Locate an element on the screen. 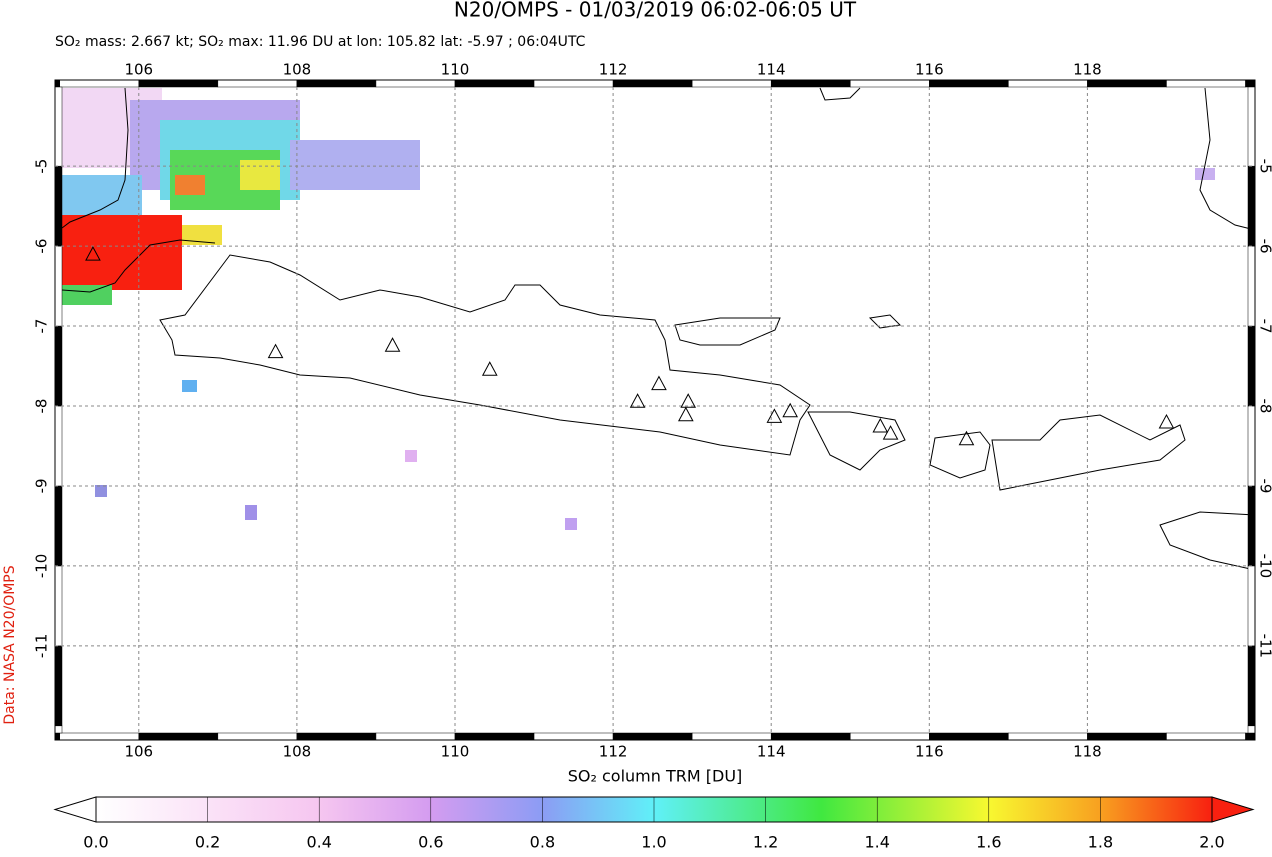 This screenshot has height=857, width=1272. colorbar-tick-label: 2.0 is located at coordinates (1211, 842).